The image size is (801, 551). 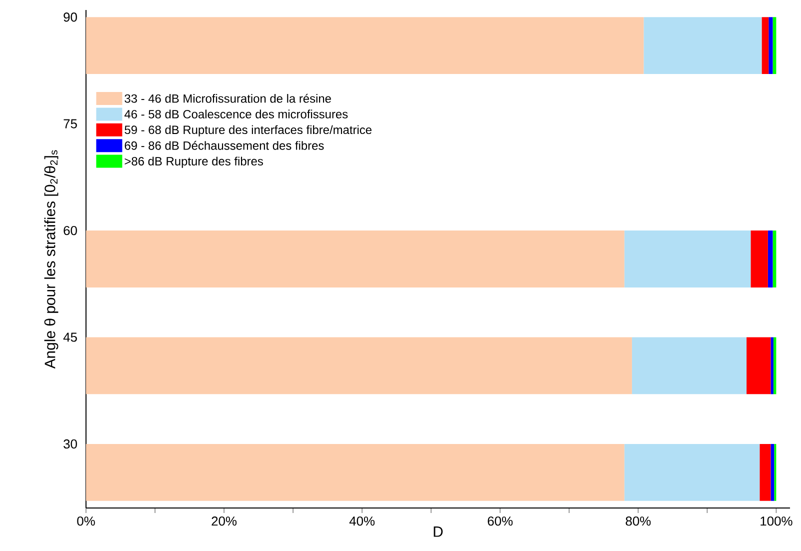 I want to click on legend-label: 59 - 68 dB Rupture des interfaces fibre/matrice, so click(x=248, y=130).